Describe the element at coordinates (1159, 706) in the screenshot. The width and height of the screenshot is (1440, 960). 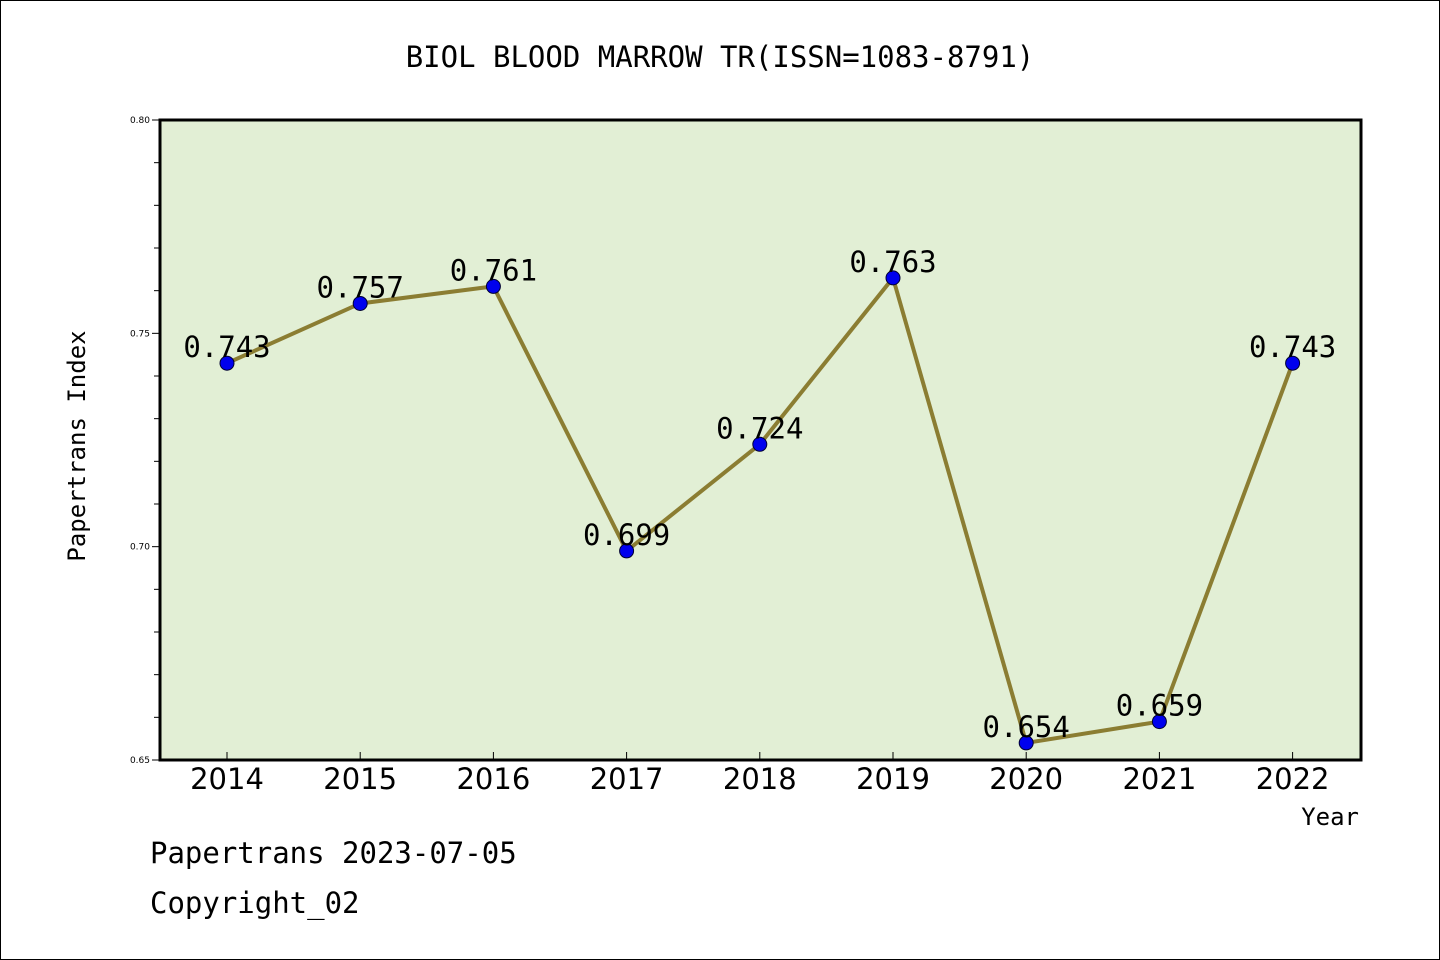
I see `data-label: 0.659` at that location.